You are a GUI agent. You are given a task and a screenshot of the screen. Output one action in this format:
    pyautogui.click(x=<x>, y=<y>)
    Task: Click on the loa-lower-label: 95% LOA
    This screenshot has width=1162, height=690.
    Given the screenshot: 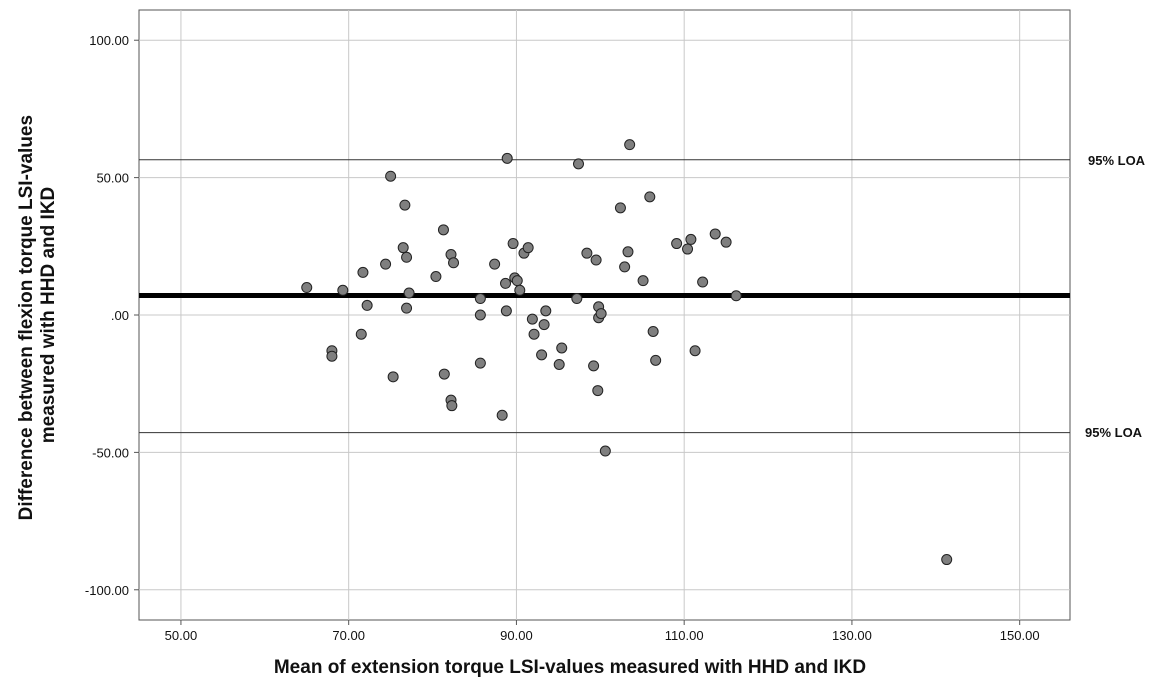 What is the action you would take?
    pyautogui.click(x=1114, y=432)
    